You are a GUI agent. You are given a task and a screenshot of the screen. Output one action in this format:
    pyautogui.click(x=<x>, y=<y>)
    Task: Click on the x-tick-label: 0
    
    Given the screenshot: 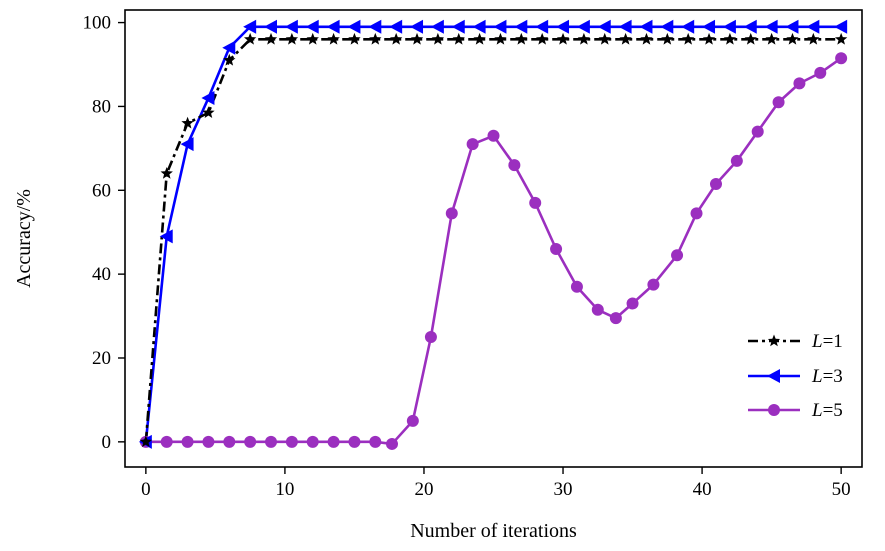 What is the action you would take?
    pyautogui.click(x=146, y=489)
    